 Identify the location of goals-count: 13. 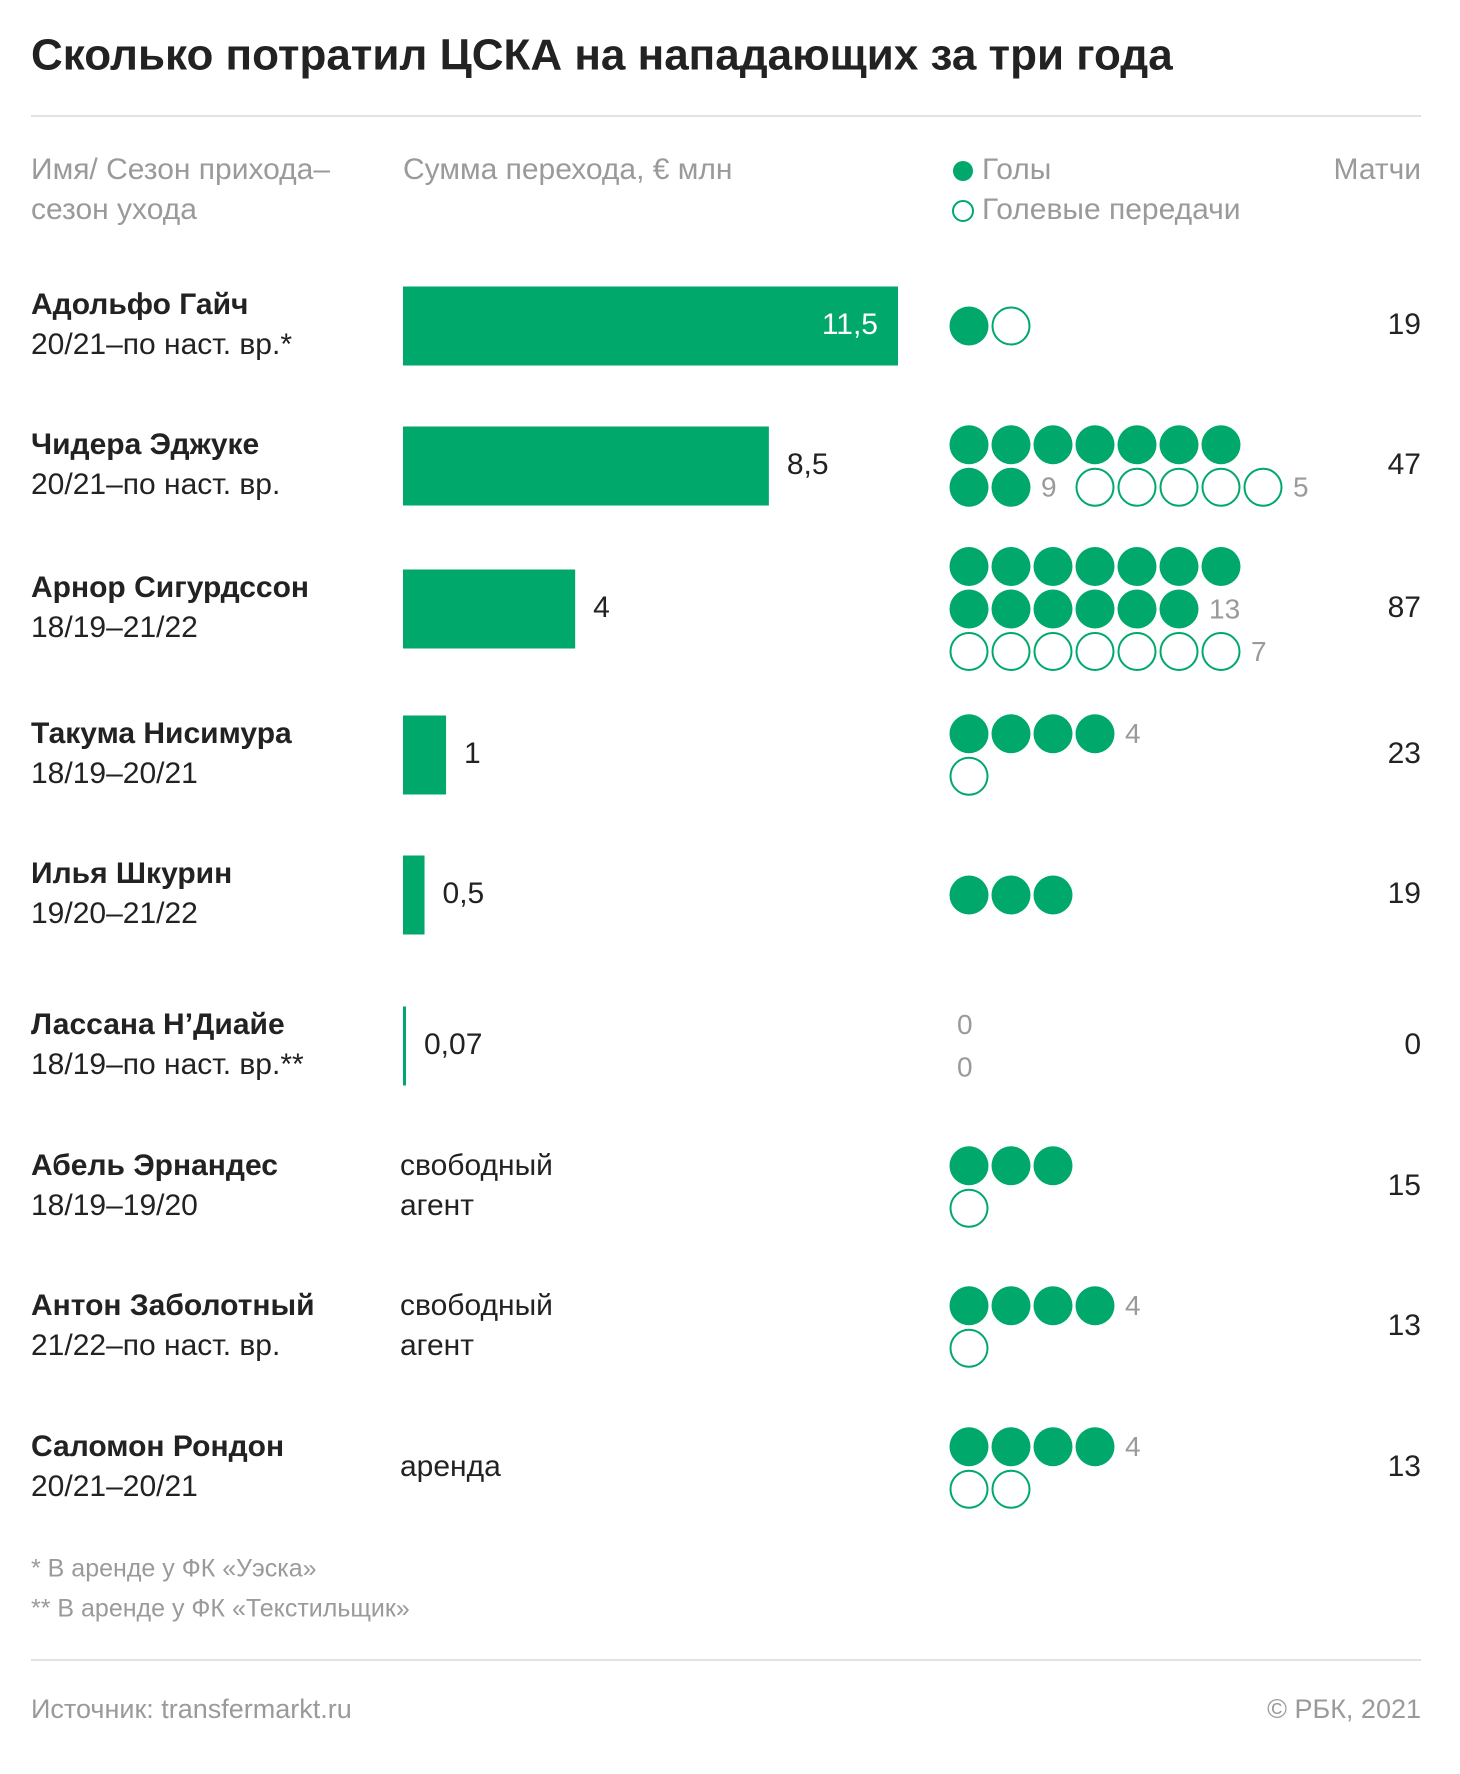
(1224, 608).